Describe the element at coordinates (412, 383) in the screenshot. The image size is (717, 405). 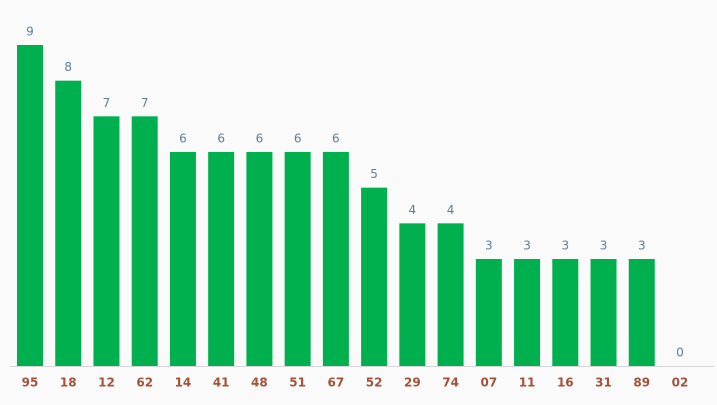
I see `x-tick-label: 29` at that location.